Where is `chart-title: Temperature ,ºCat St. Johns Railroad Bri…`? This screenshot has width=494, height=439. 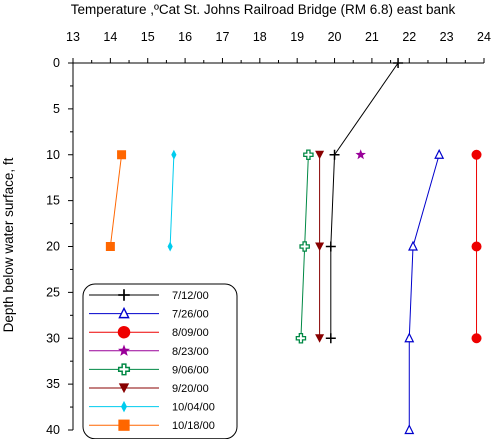
chart-title: Temperature ,ºCat St. Johns Railroad Bri… is located at coordinates (263, 9).